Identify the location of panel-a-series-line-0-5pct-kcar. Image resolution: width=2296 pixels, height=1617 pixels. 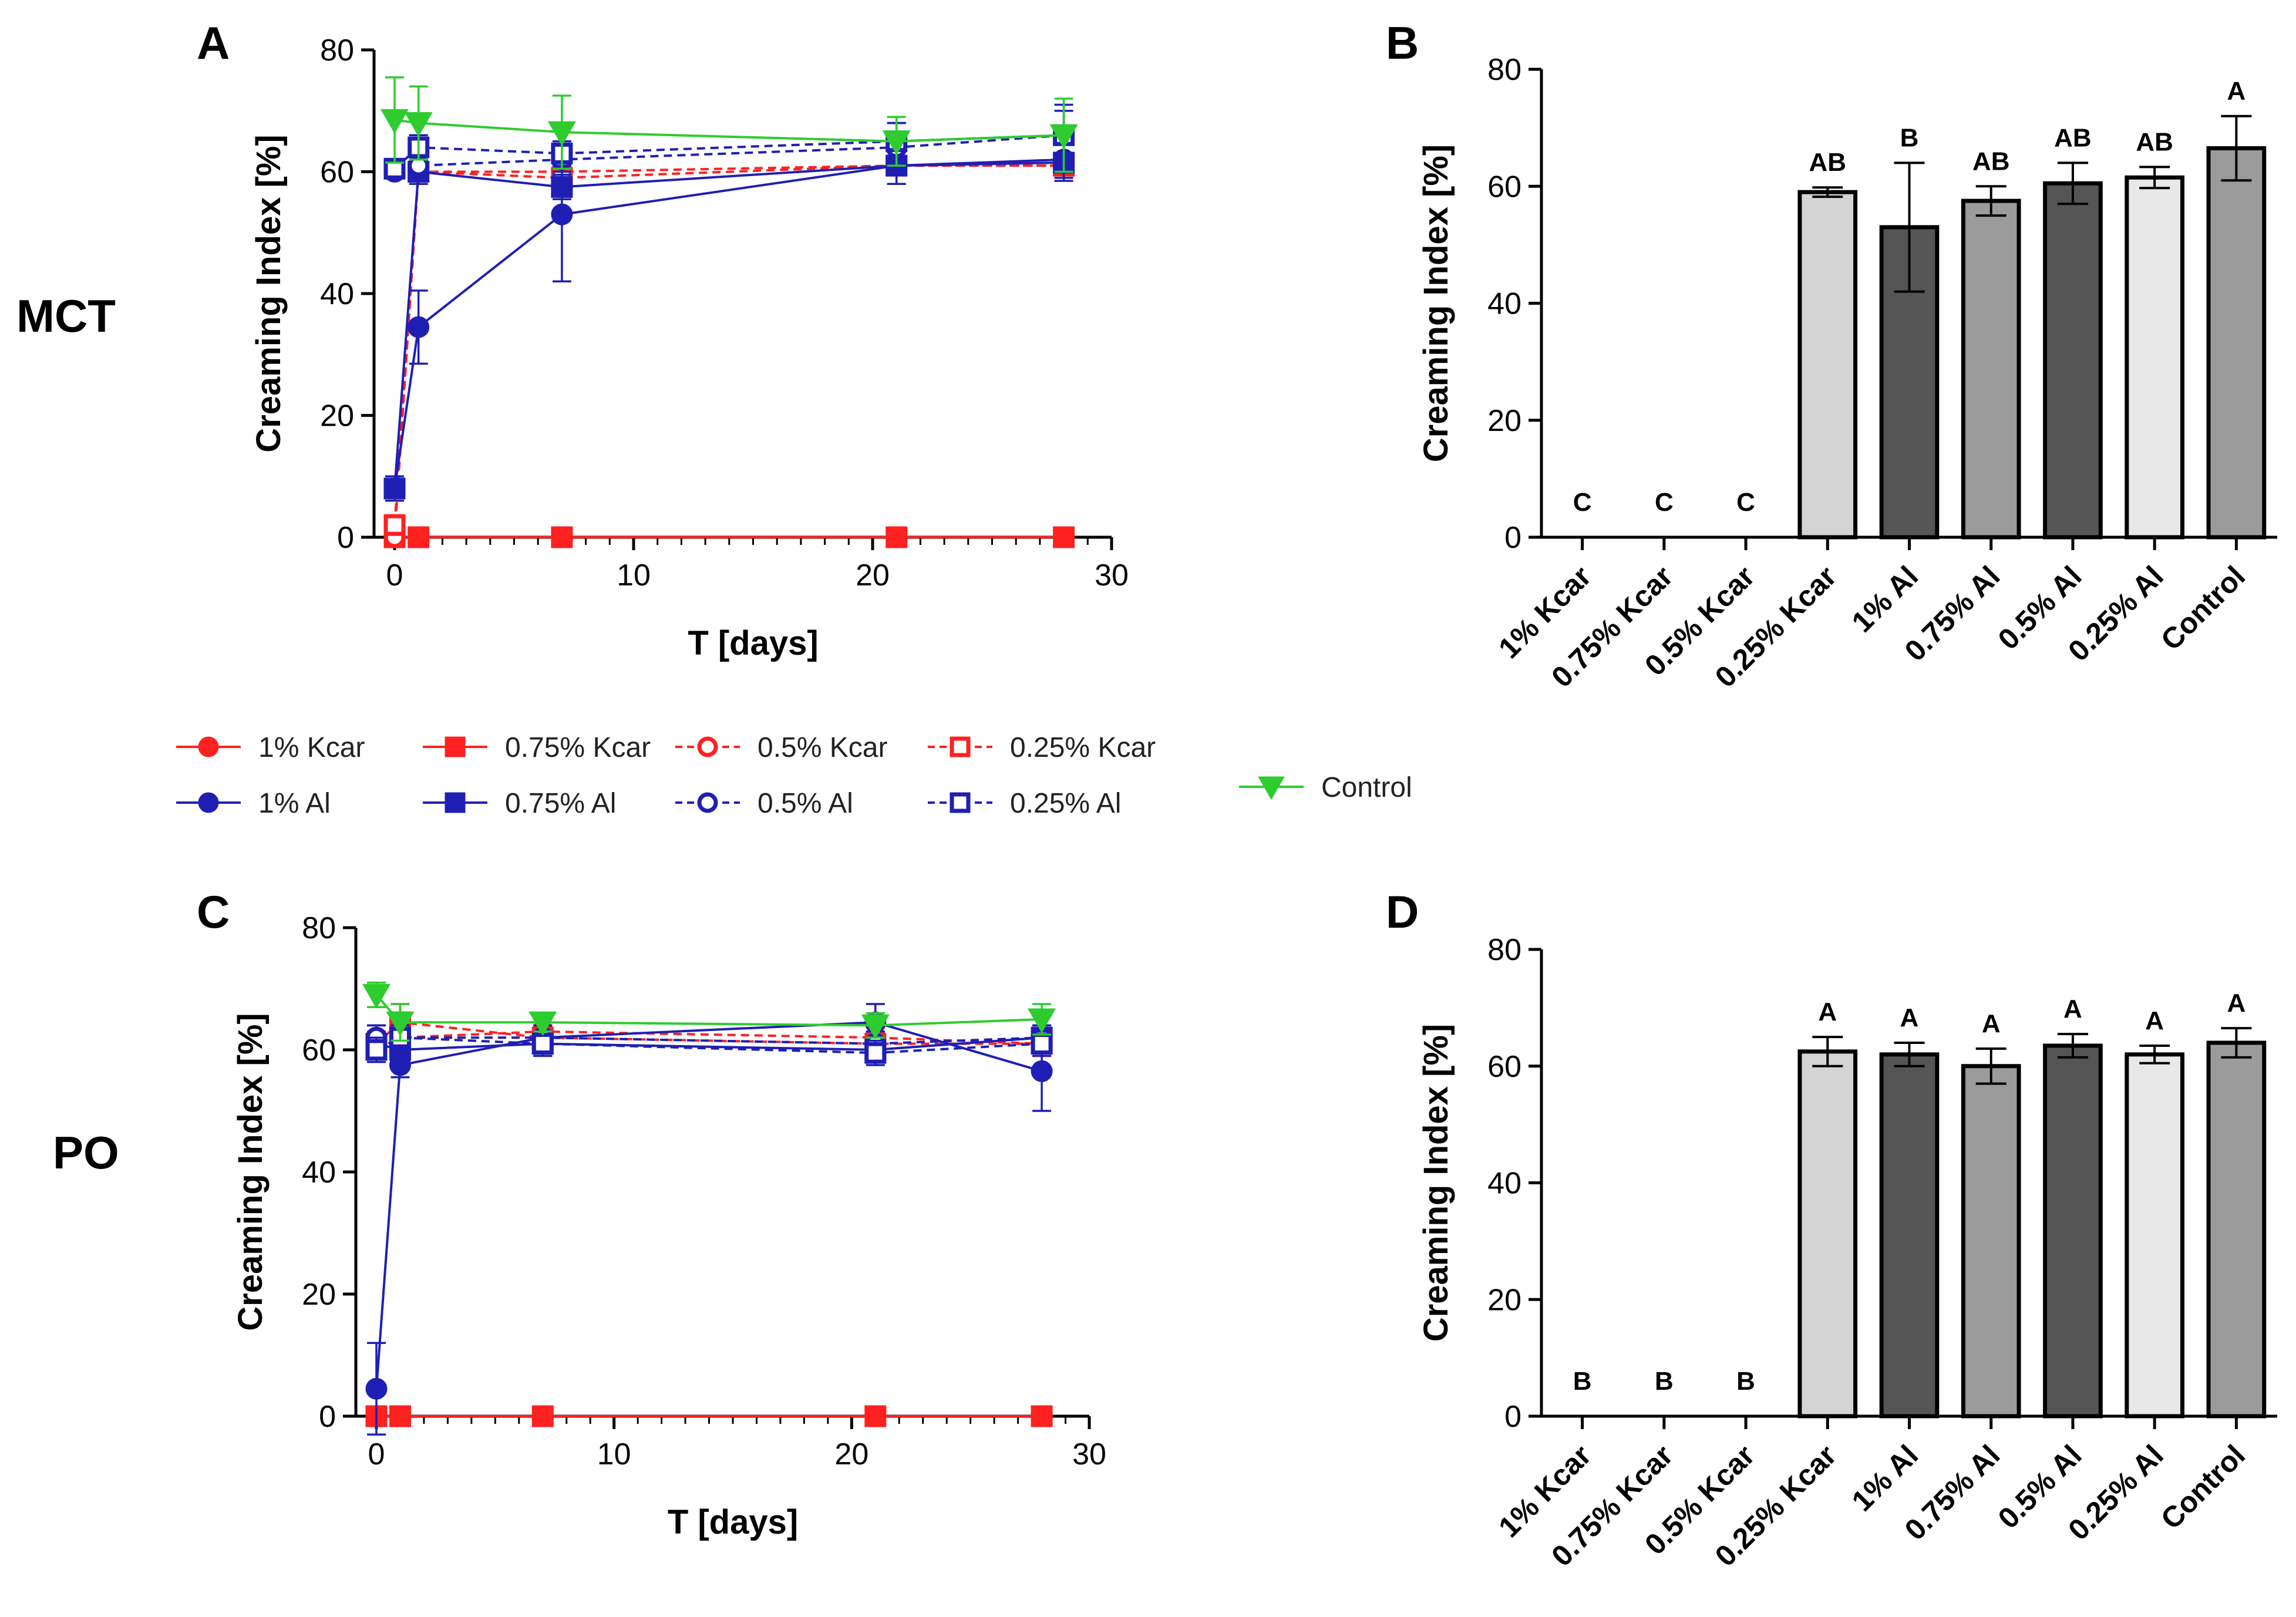
(728, 351).